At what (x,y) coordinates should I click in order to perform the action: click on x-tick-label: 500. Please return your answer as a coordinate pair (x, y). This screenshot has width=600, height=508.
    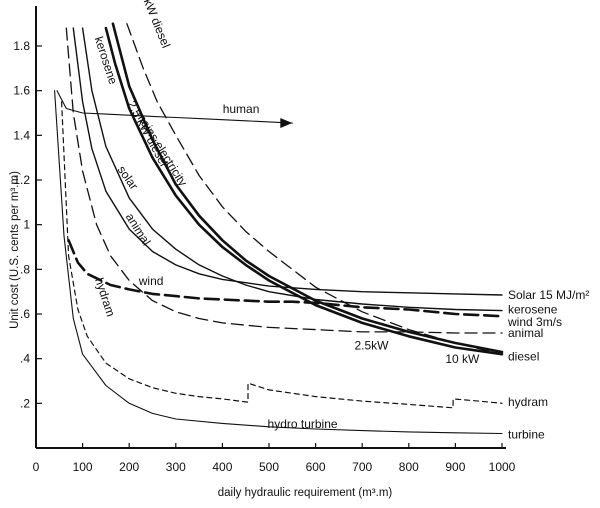
    Looking at the image, I should click on (269, 467).